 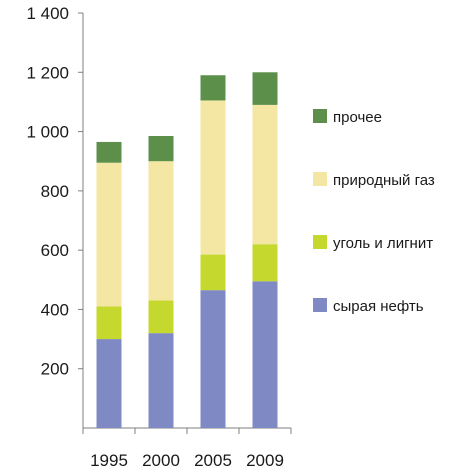 I want to click on y-tick-label: 1 200, so click(x=47, y=72).